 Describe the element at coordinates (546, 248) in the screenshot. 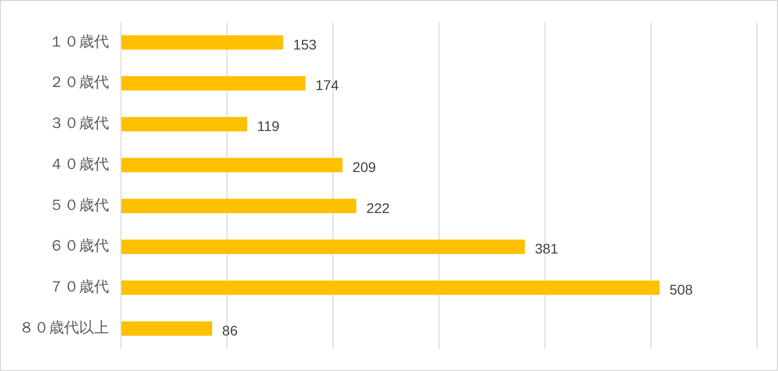

I see `data-label: 381` at that location.